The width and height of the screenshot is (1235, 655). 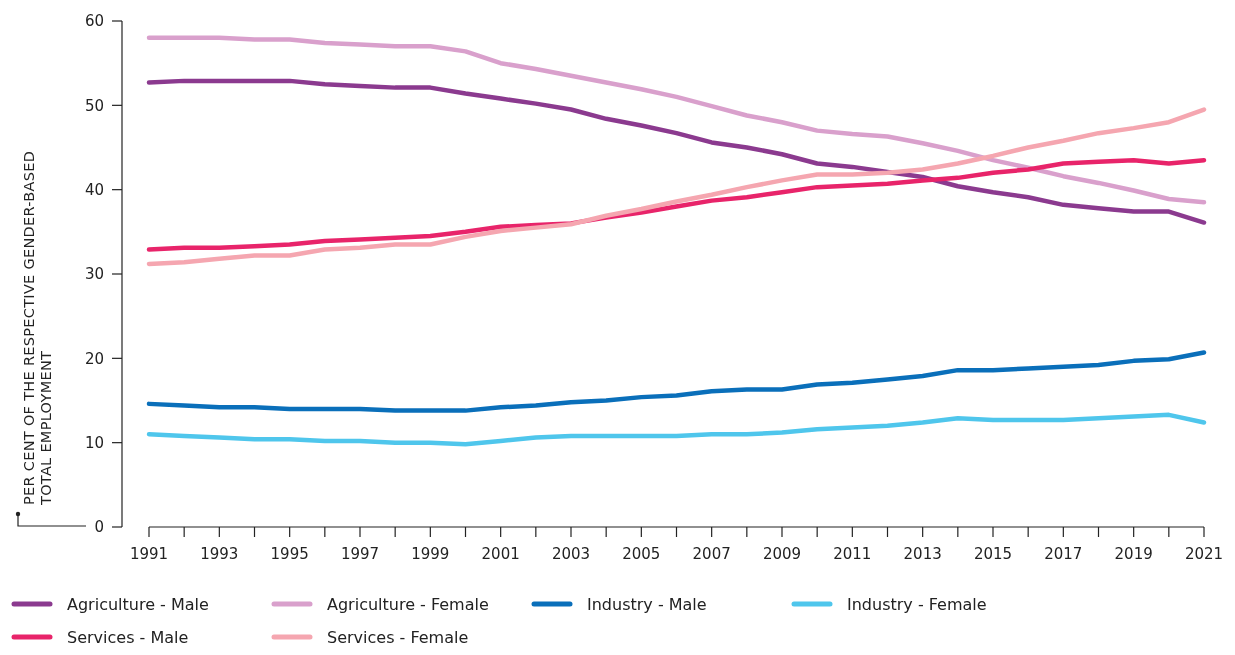 What do you see at coordinates (1204, 554) in the screenshot?
I see `x-tick-label: 2021` at bounding box center [1204, 554].